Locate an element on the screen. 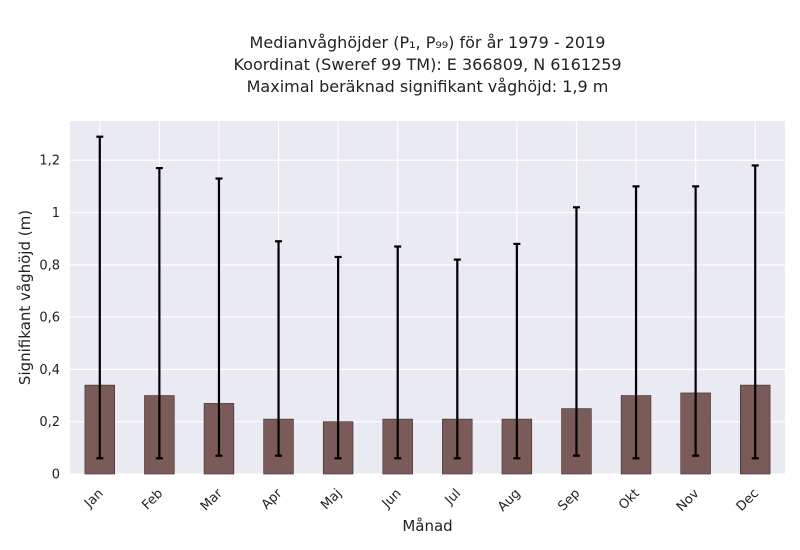 Image resolution: width=800 pixels, height=550 pixels. x-tick-label: Aug is located at coordinates (509, 500).